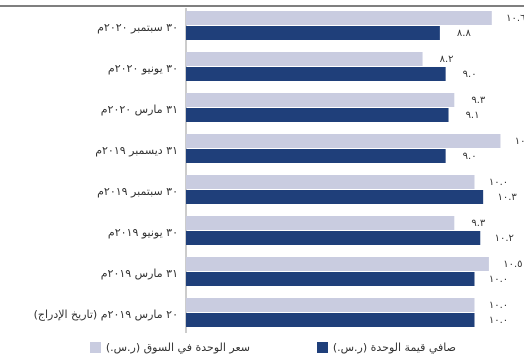 The width and height of the screenshot is (524, 362). Describe the element at coordinates (136, 150) in the screenshot. I see `category-label: ٣١ ديسمبر ٢٠١٩م` at that location.